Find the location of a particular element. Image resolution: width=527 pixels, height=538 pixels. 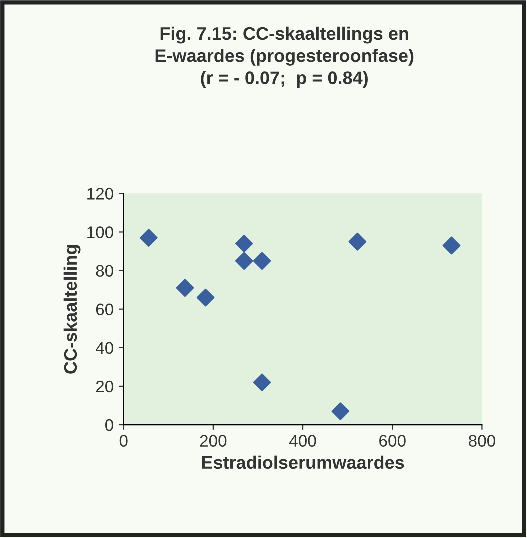

y-tick-label: 40 is located at coordinates (105, 348).